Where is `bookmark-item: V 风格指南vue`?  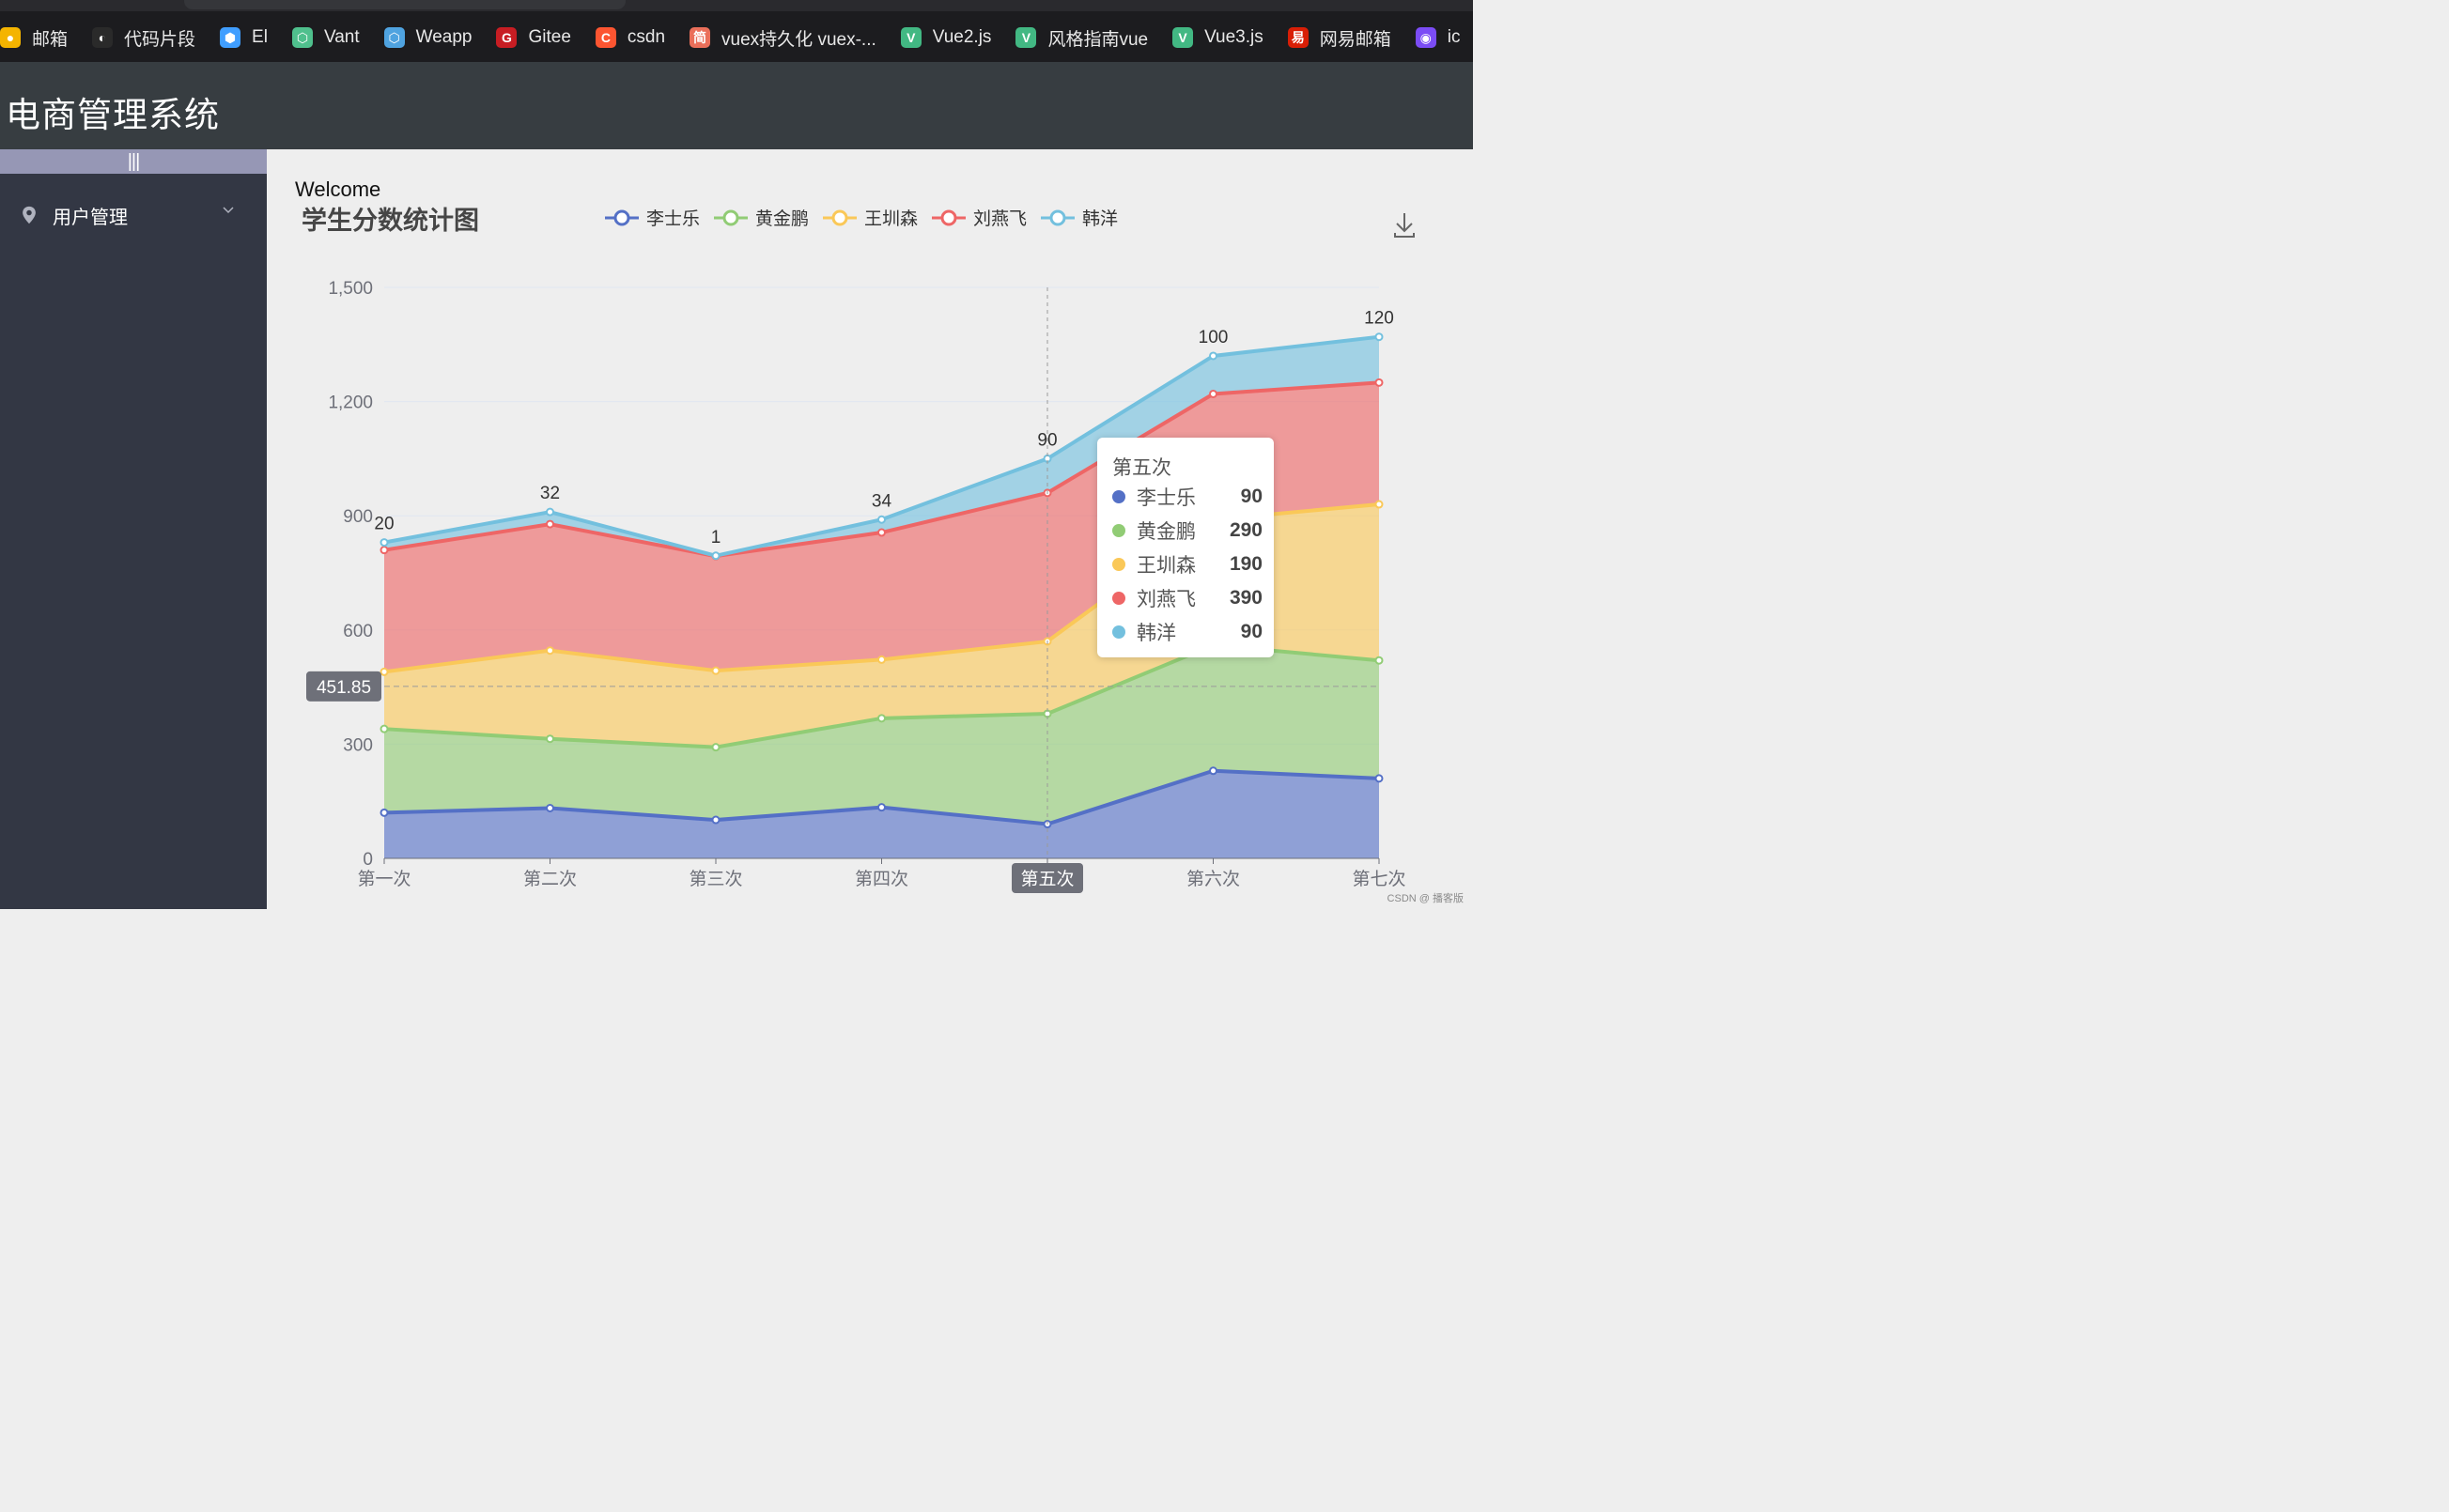
bookmark-item: V 风格指南vue is located at coordinates (1081, 38).